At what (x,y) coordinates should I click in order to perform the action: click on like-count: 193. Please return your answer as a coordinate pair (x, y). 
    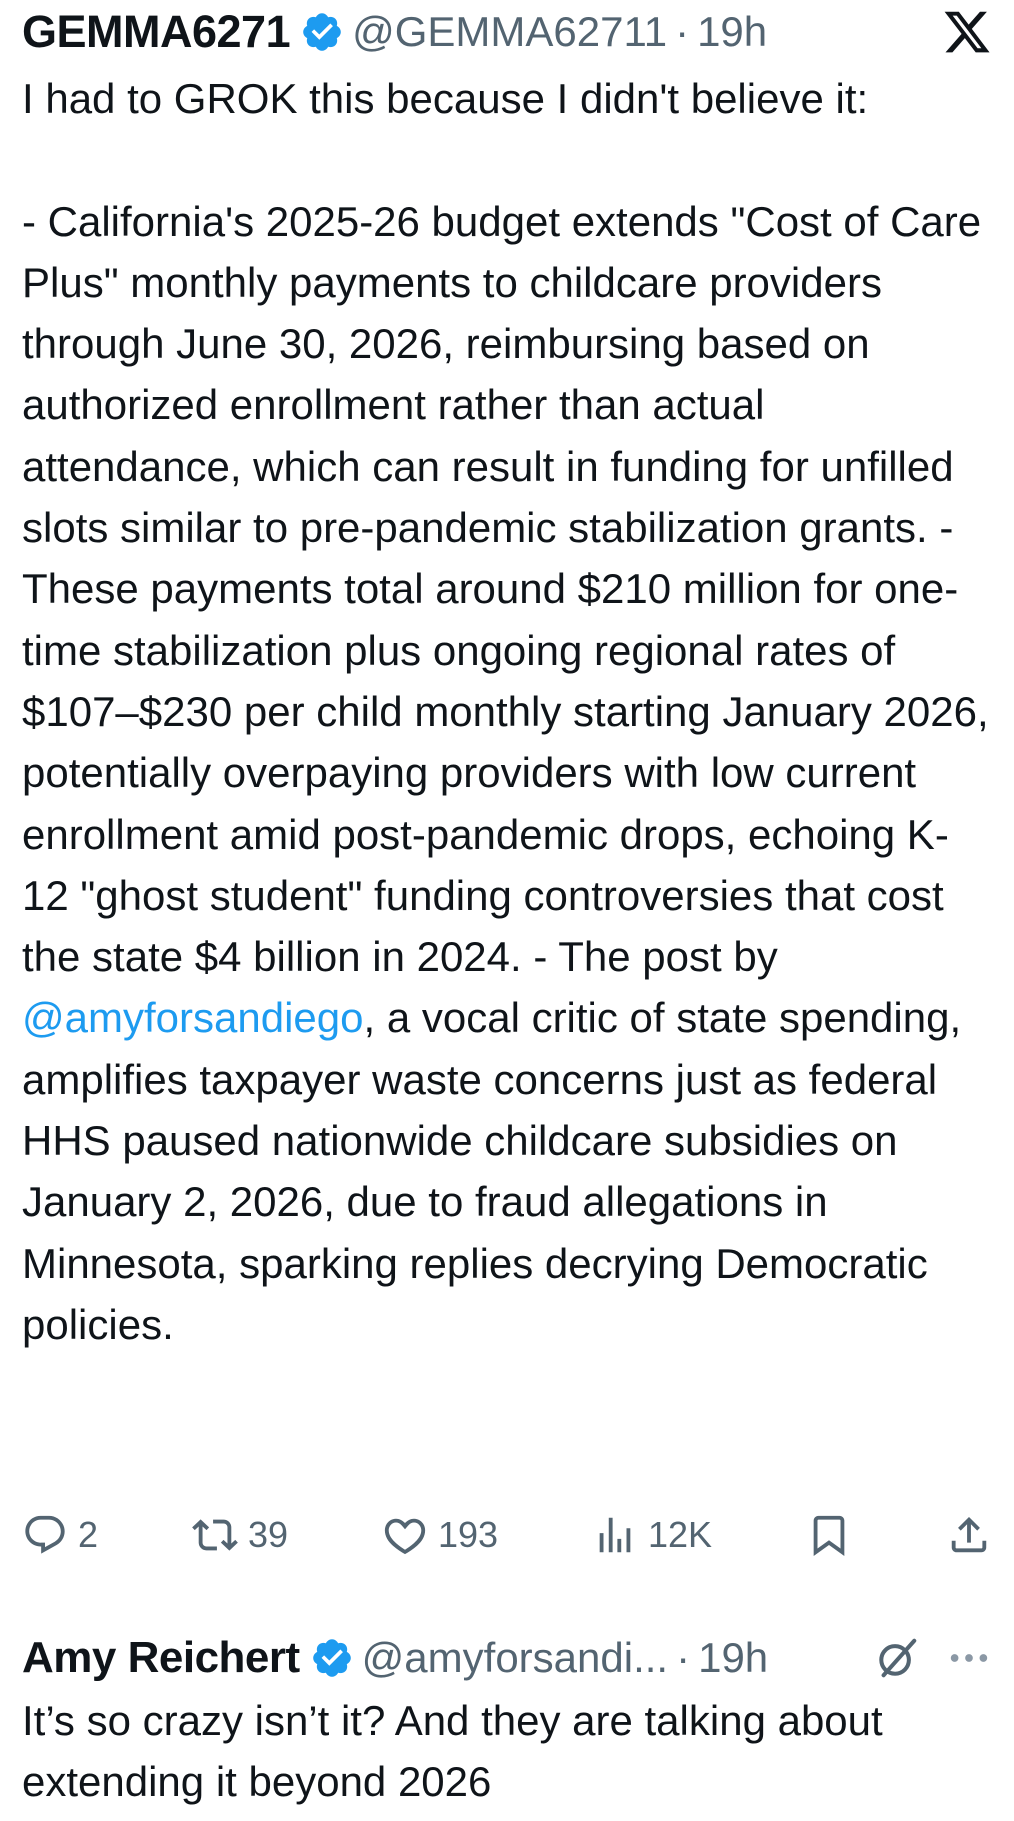
    Looking at the image, I should click on (468, 1534).